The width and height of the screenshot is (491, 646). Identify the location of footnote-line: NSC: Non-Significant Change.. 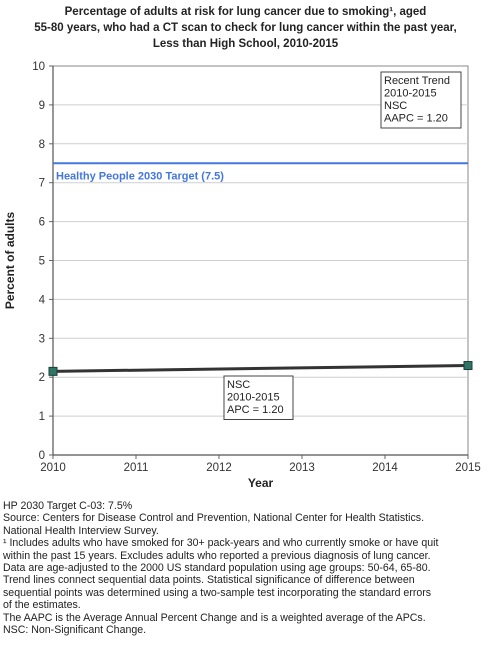
(75, 630).